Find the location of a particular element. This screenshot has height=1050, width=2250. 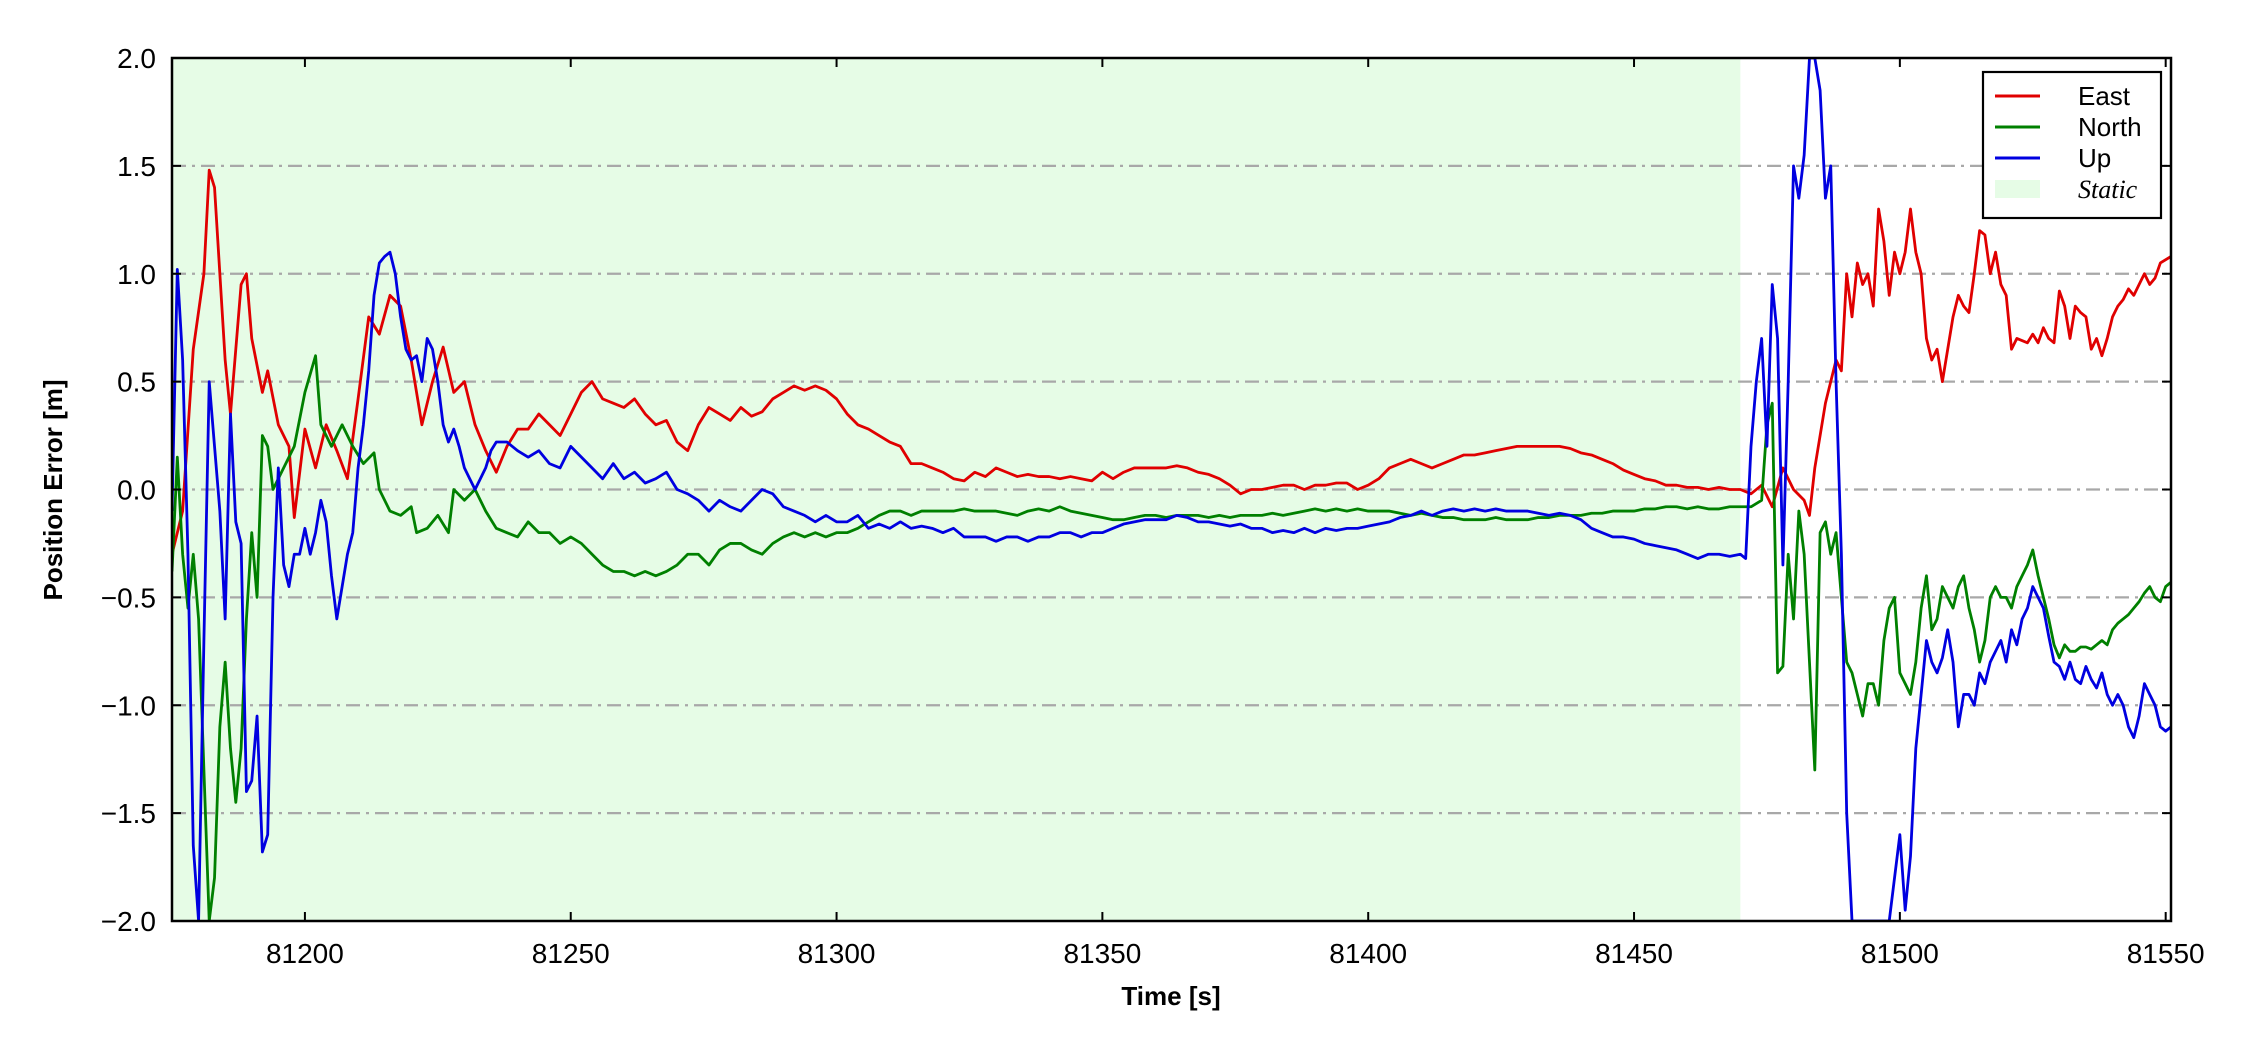

y-tick-label: 0.0 is located at coordinates (136, 490).